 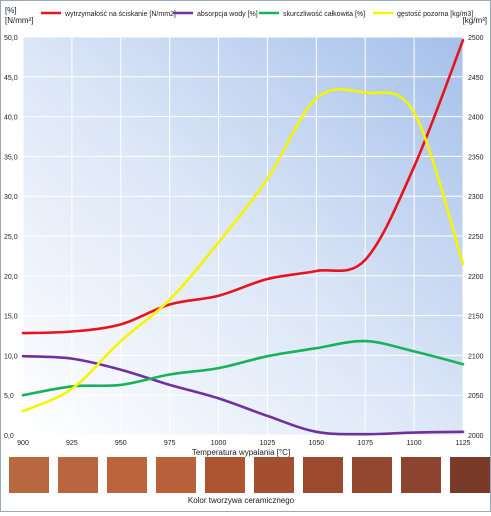 What do you see at coordinates (243, 443) in the screenshot?
I see `x-axis-ticks: 900 925 950 975 1000 1025 1050 1075 1100 1125` at bounding box center [243, 443].